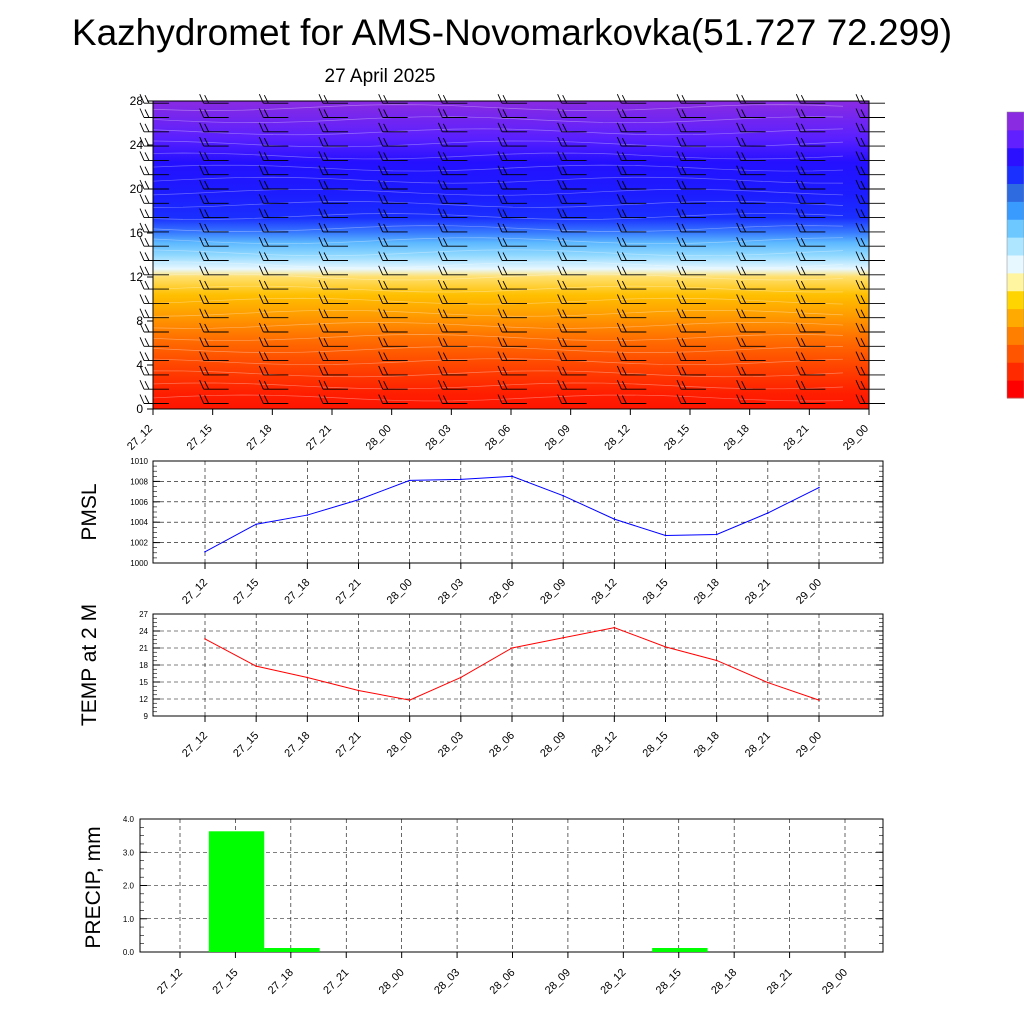 The height and width of the screenshot is (1024, 1024). What do you see at coordinates (553, 592) in the screenshot?
I see `x-tick-label: 28_09` at bounding box center [553, 592].